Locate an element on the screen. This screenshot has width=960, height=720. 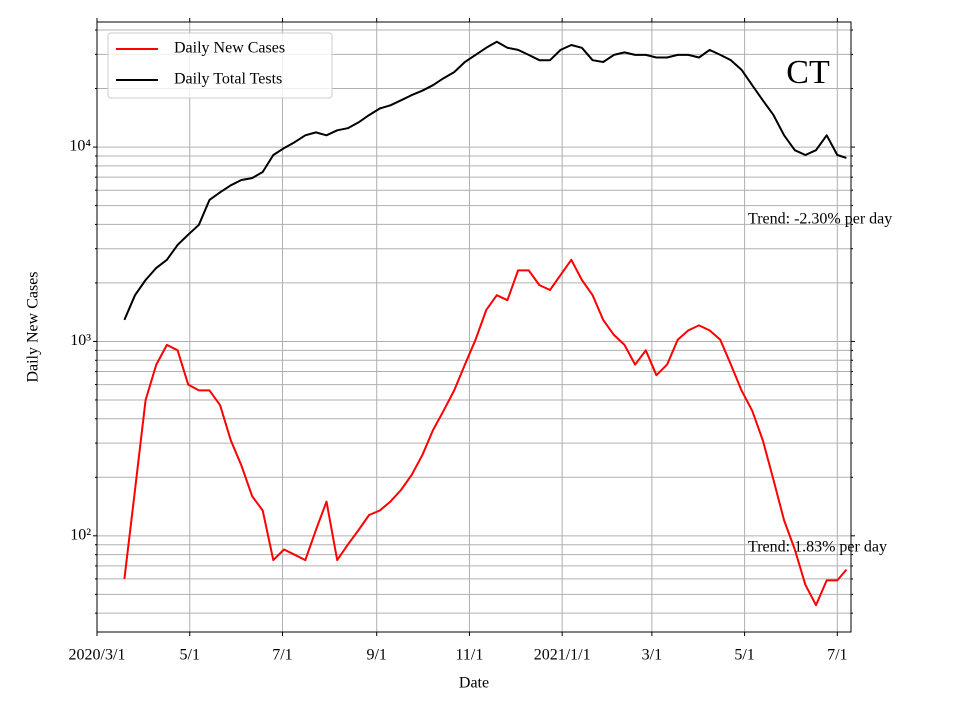
y-tick-label: 10² is located at coordinates (80, 534).